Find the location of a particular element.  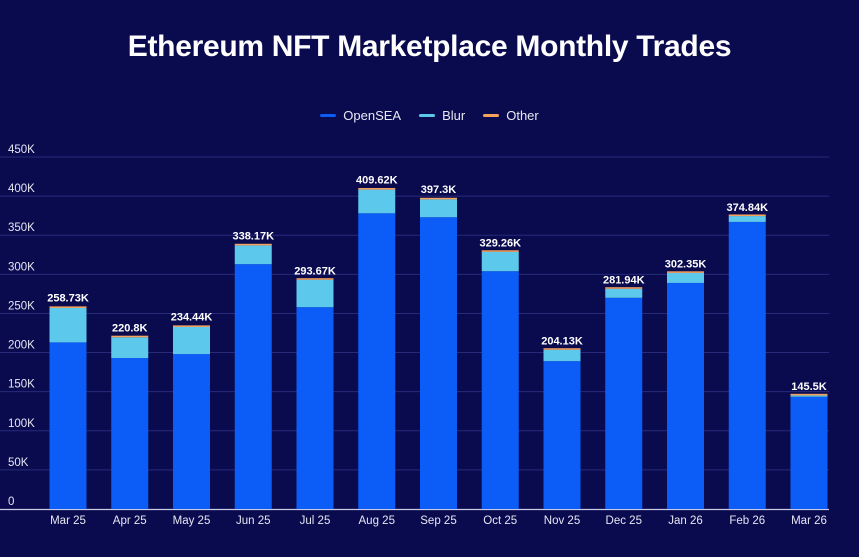

y-tick-label: 450K is located at coordinates (21, 150).